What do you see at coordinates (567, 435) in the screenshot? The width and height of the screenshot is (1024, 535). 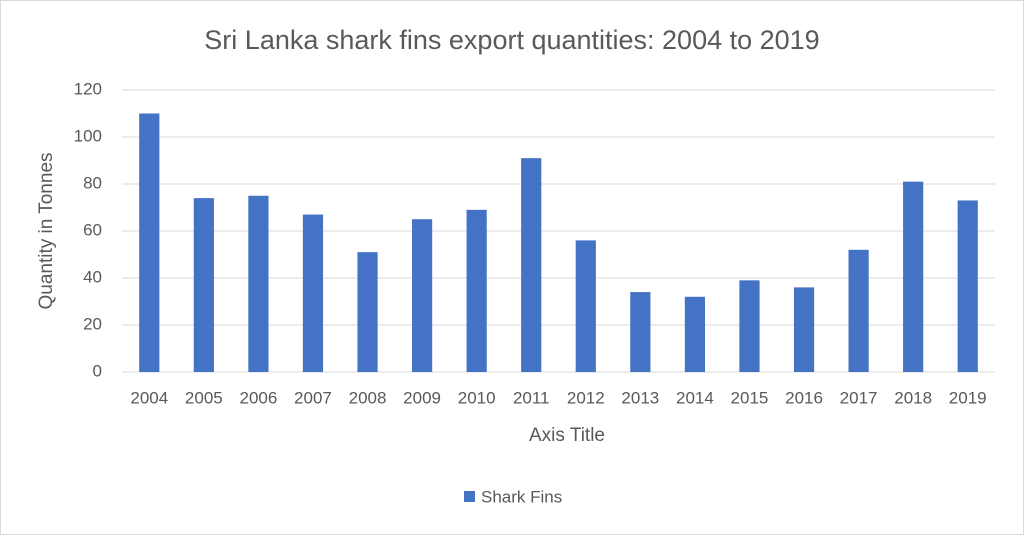 I see `x-axis-title: Axis Title` at bounding box center [567, 435].